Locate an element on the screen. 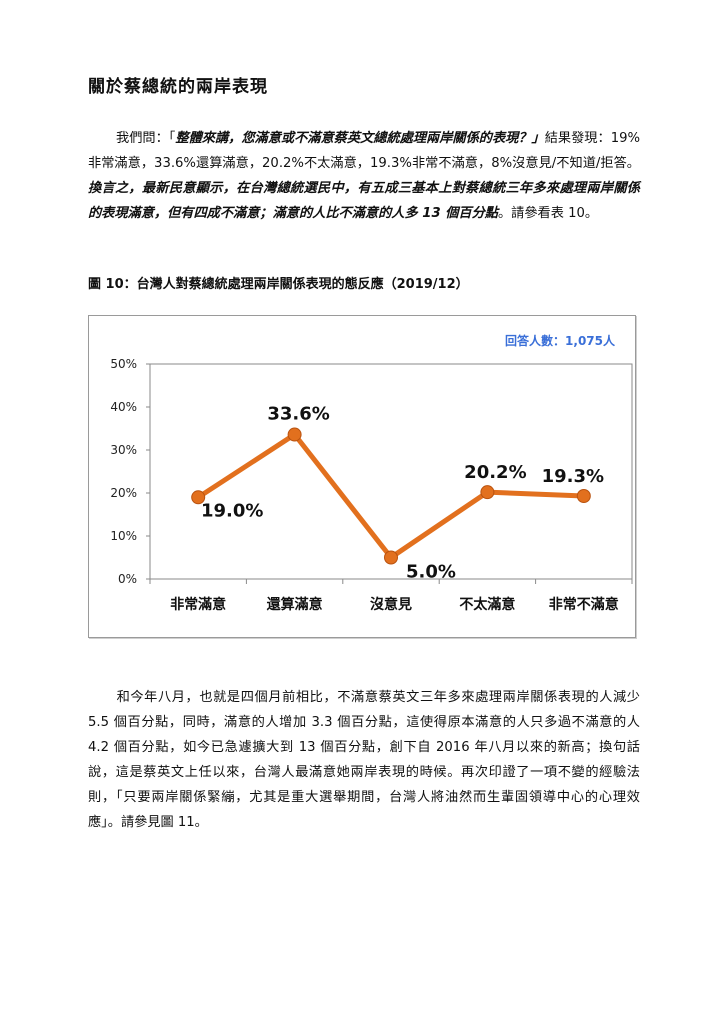 This screenshot has width=724, height=1024. y-tick-label: 10% is located at coordinates (123, 536).